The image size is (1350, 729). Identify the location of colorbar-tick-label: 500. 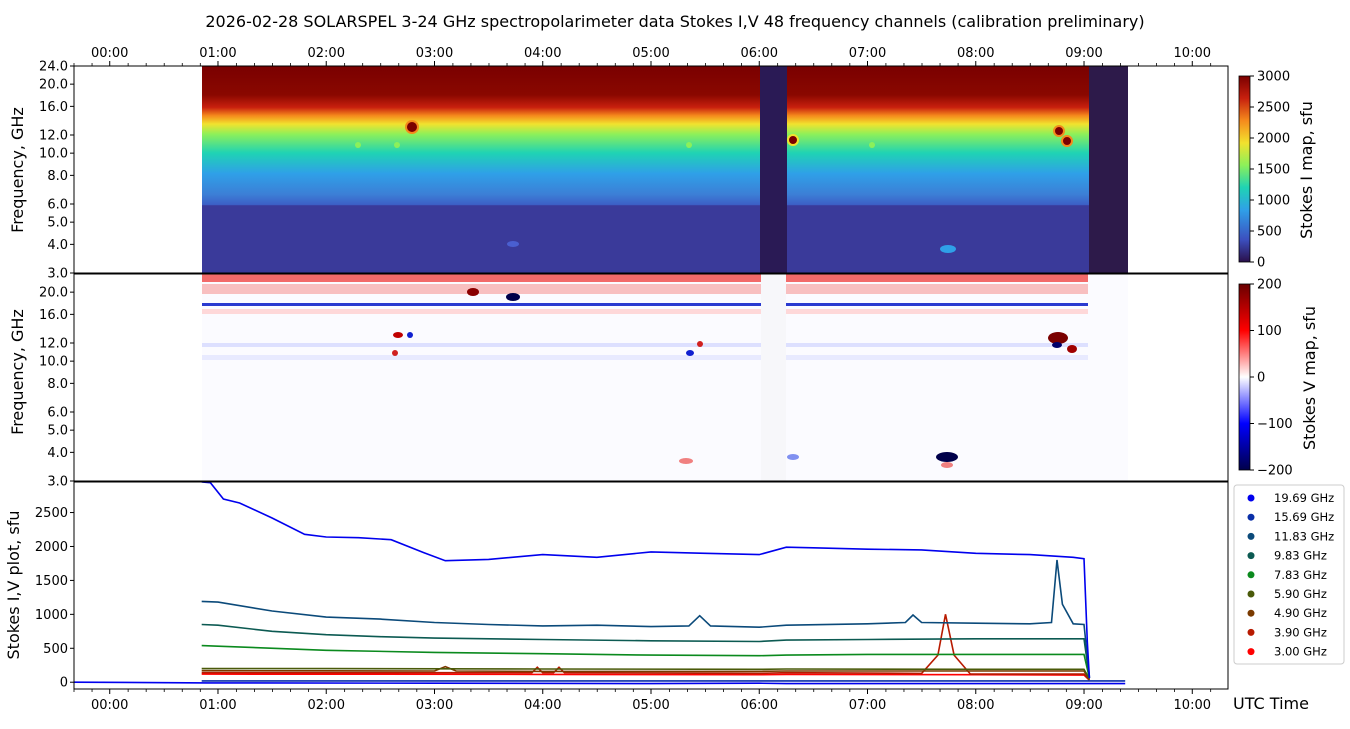
(1269, 232).